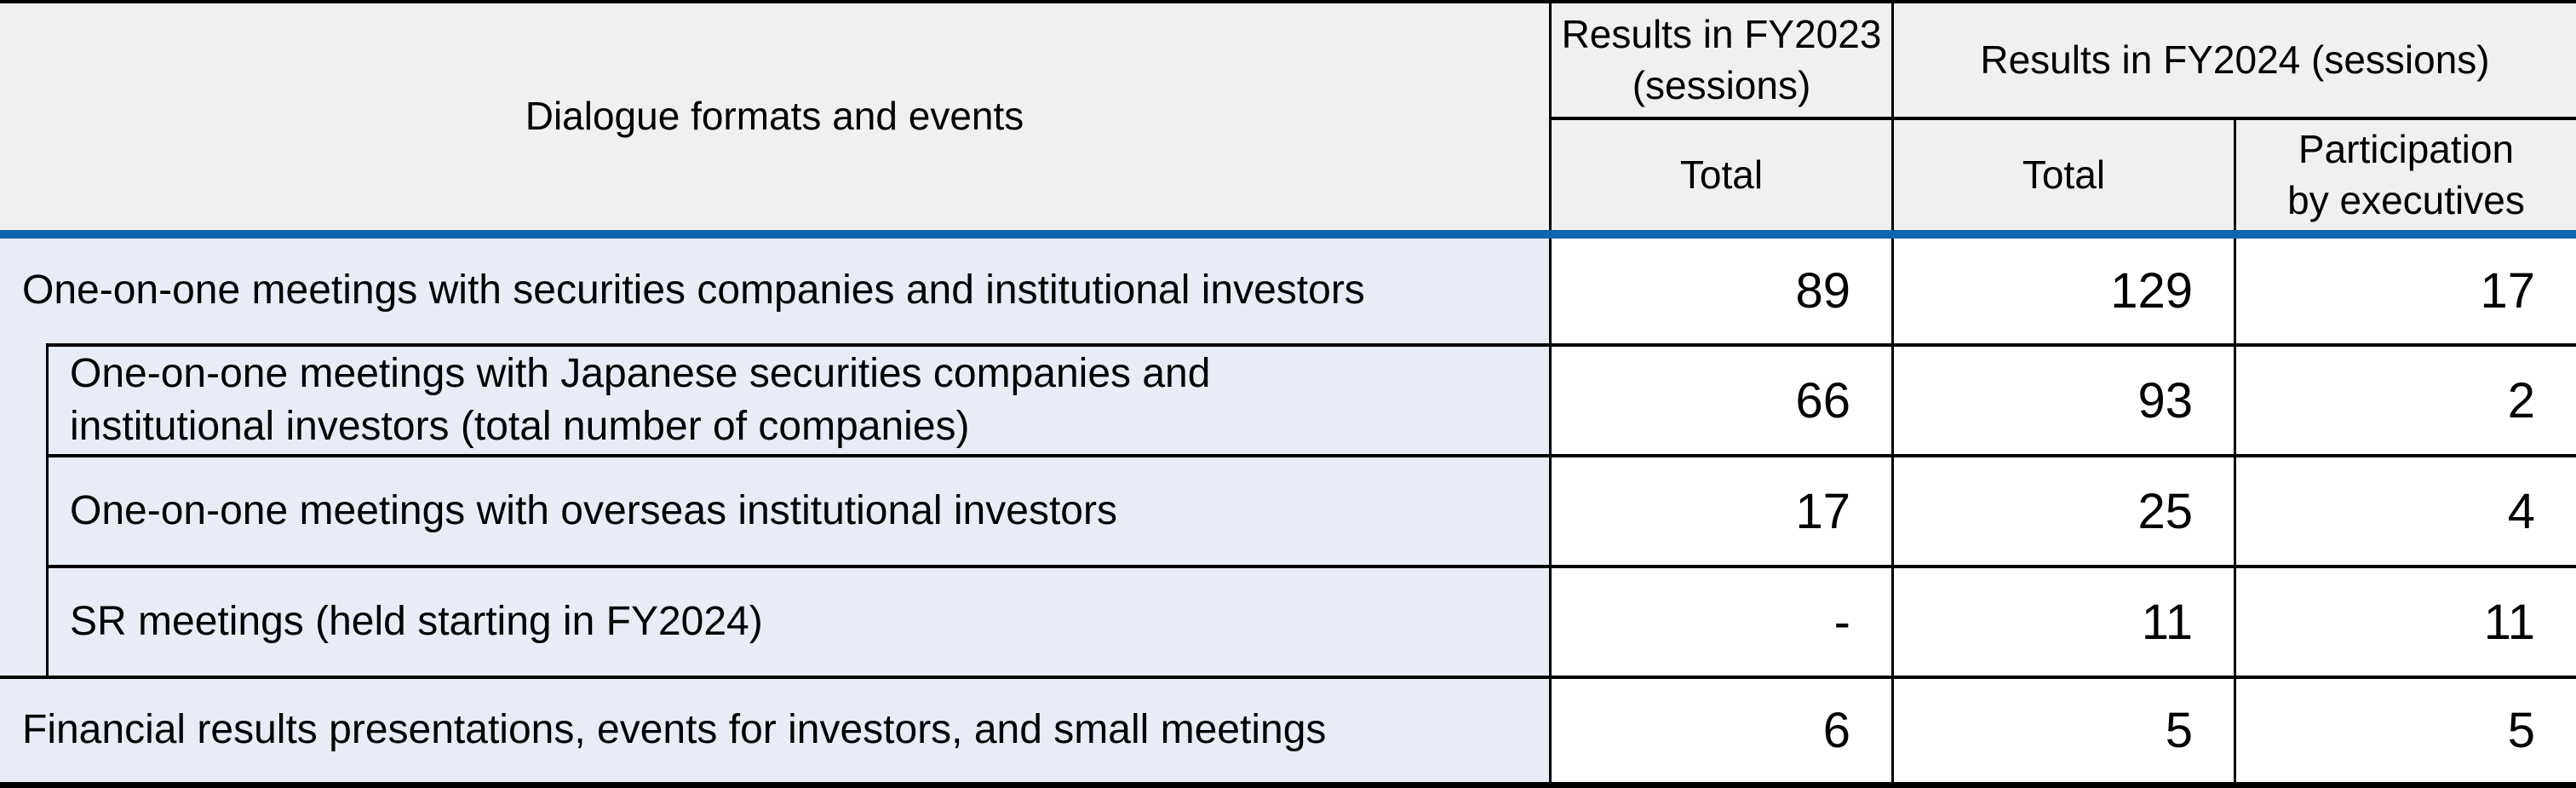 The width and height of the screenshot is (2576, 788). I want to click on row-value-fy2024-total: 129, so click(2062, 291).